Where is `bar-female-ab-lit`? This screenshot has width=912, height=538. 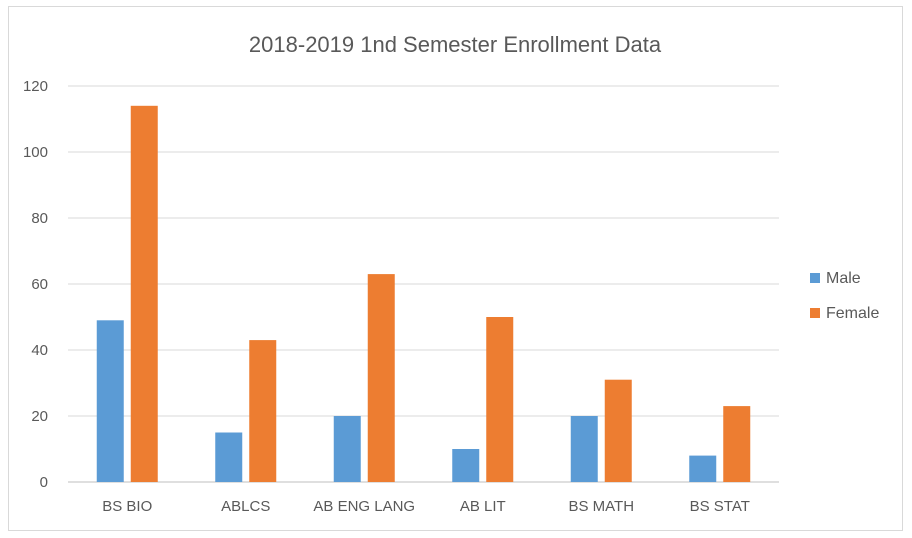
bar-female-ab-lit is located at coordinates (500, 399).